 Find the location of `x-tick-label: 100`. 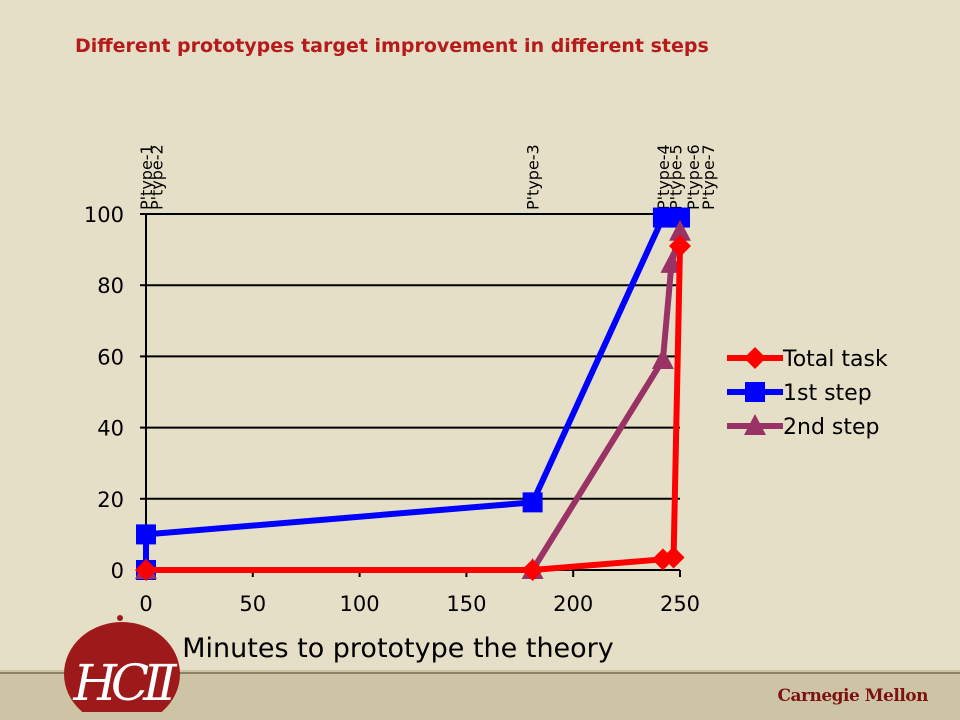

x-tick-label: 100 is located at coordinates (360, 604).